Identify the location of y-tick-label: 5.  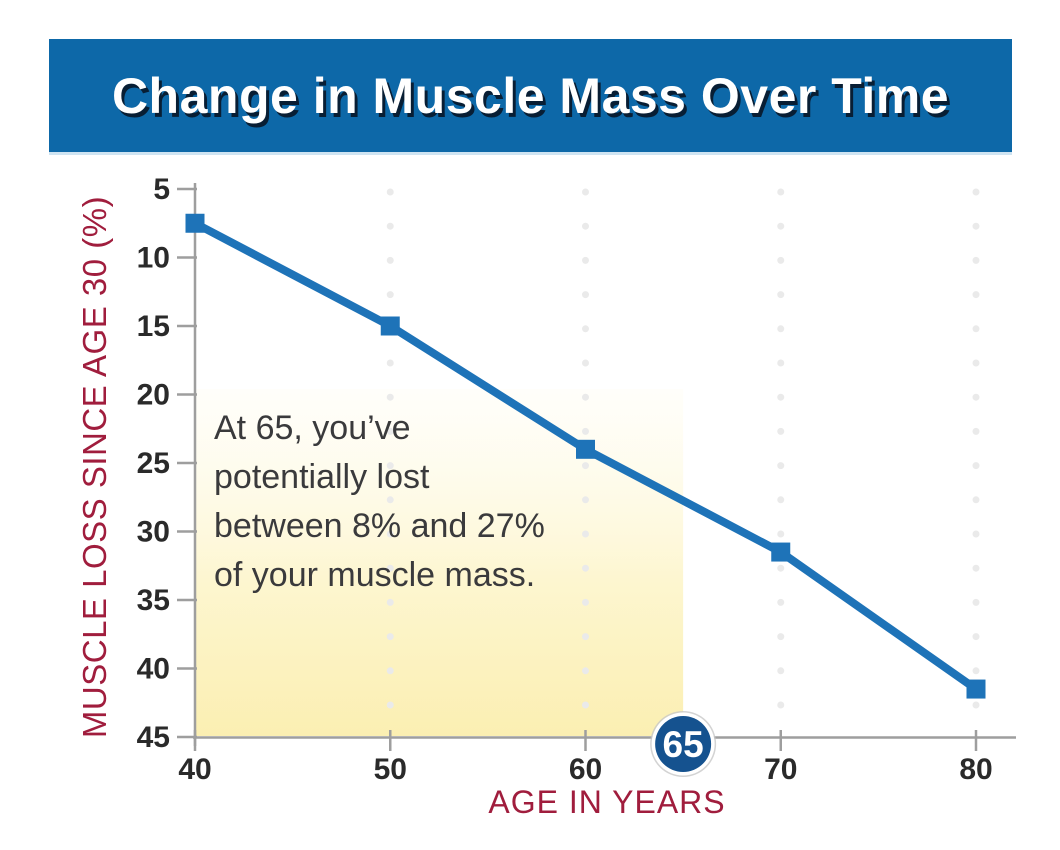
(161, 189).